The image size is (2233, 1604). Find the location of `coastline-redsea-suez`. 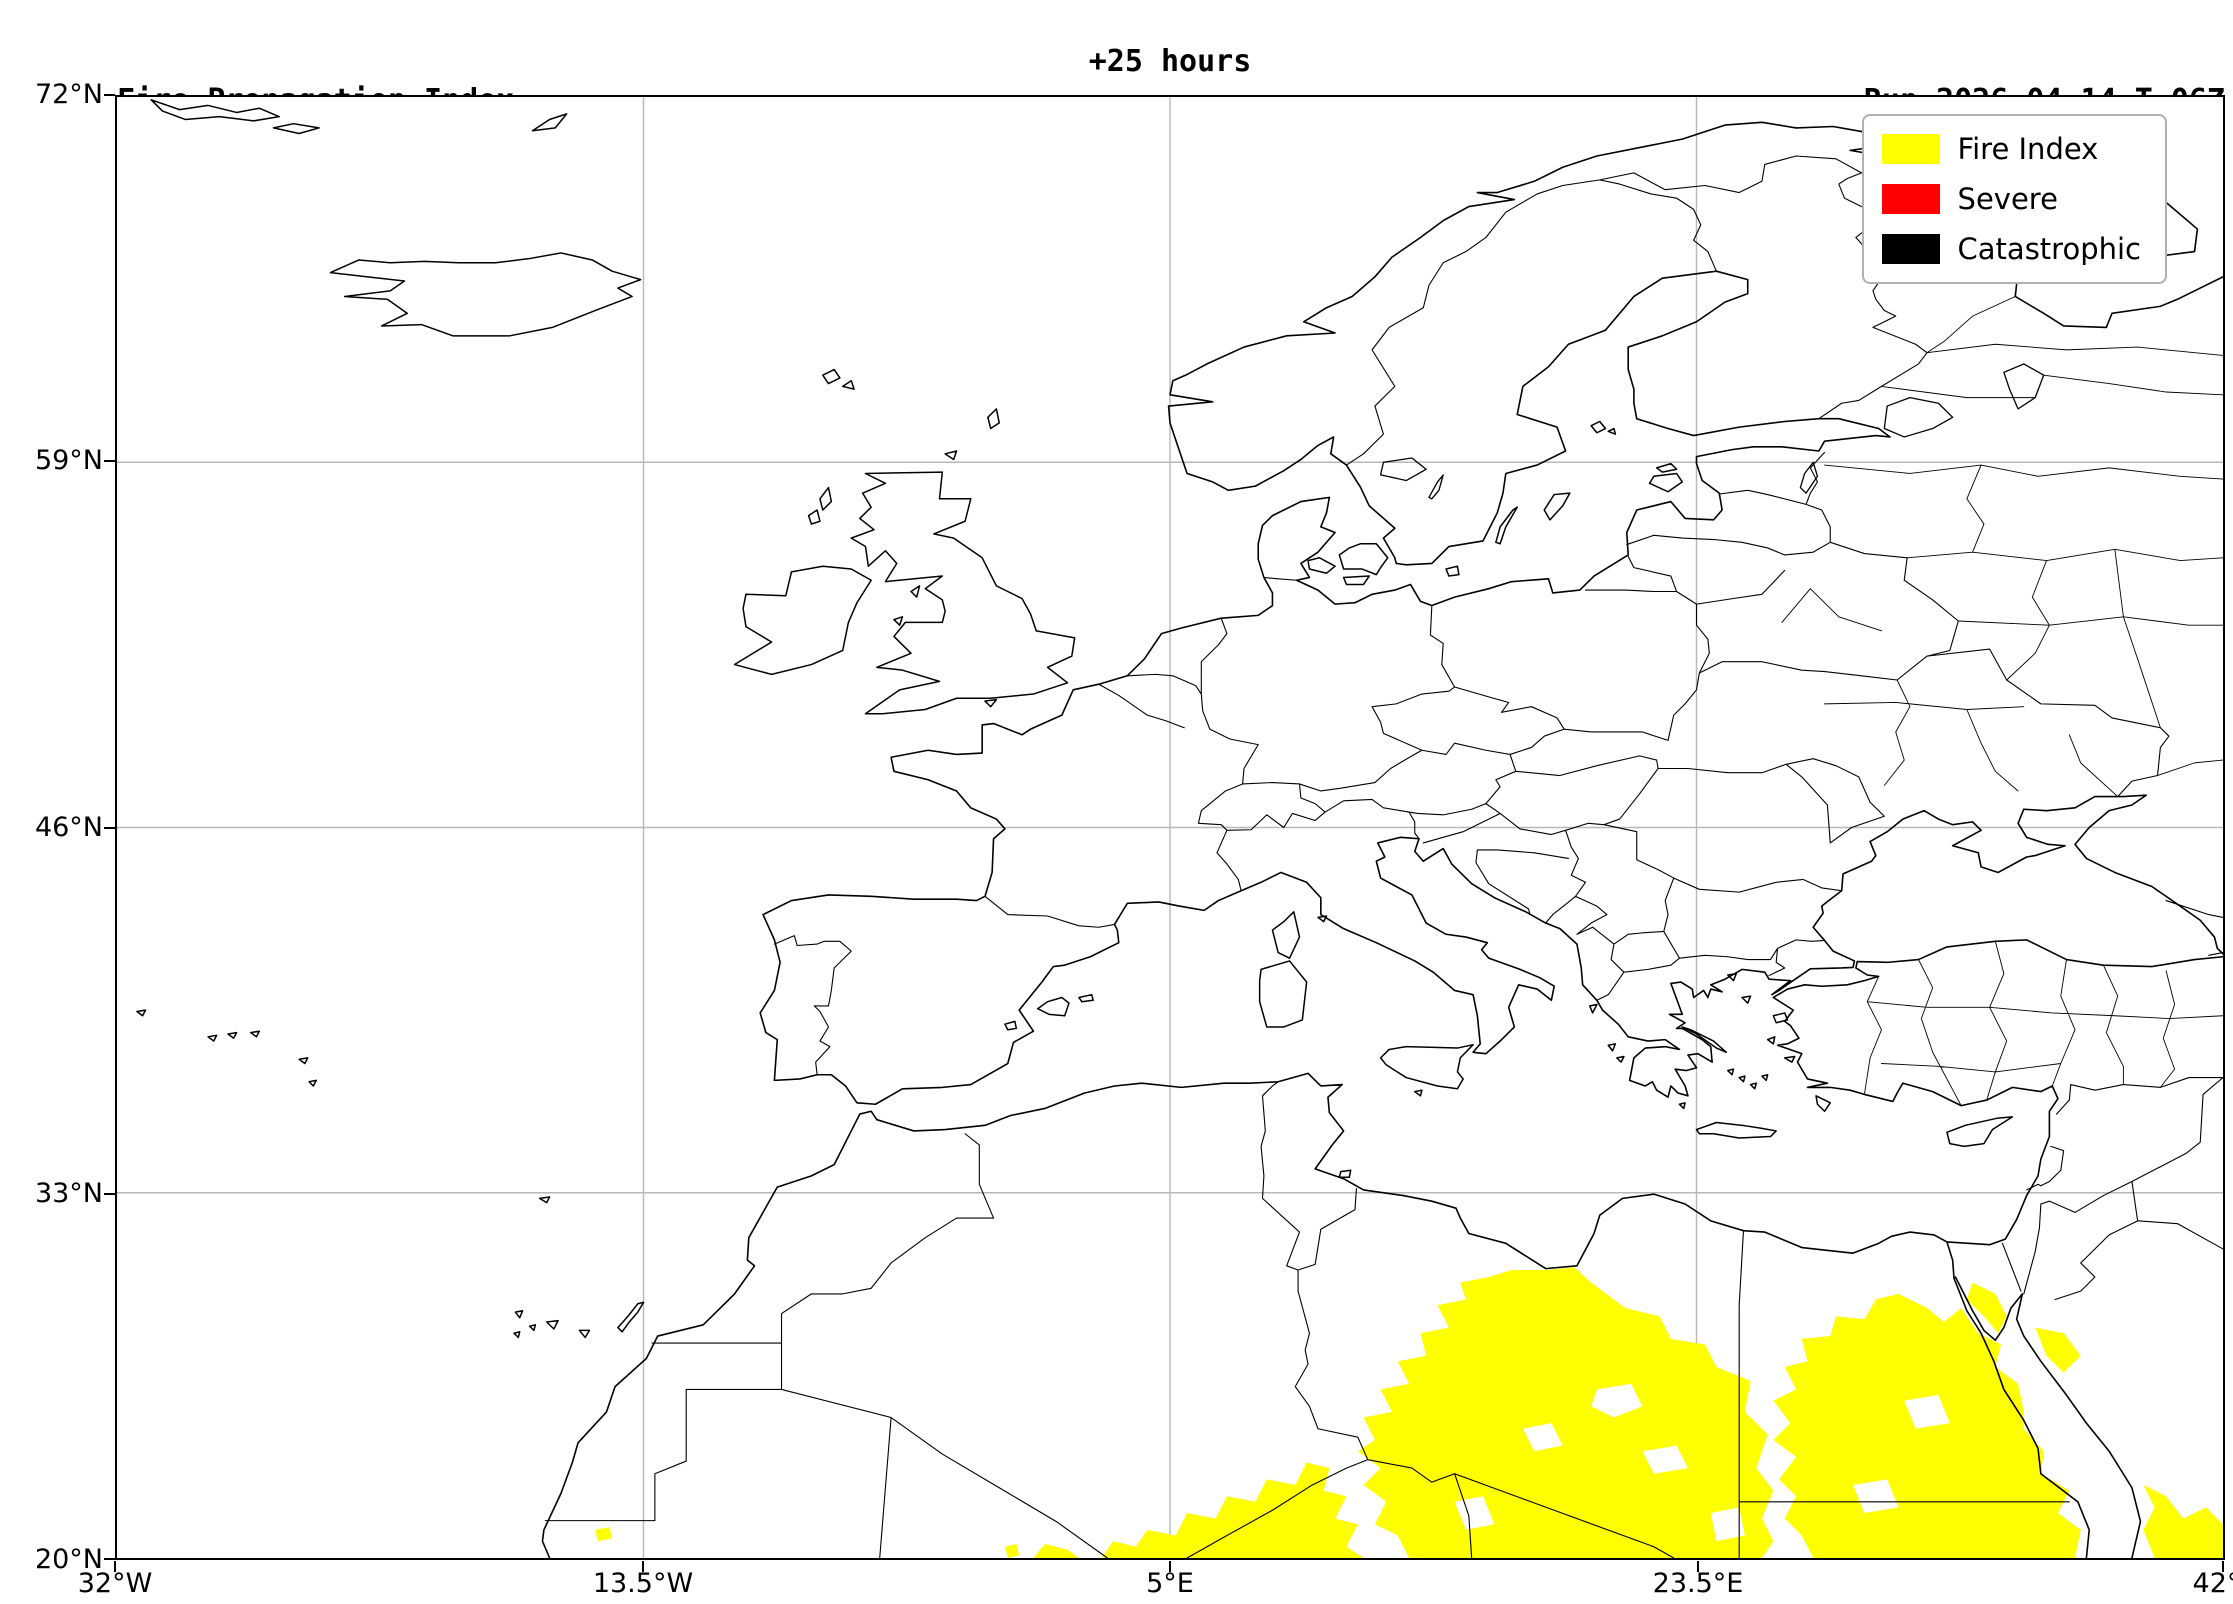

coastline-redsea-suez is located at coordinates (2044, 1400).